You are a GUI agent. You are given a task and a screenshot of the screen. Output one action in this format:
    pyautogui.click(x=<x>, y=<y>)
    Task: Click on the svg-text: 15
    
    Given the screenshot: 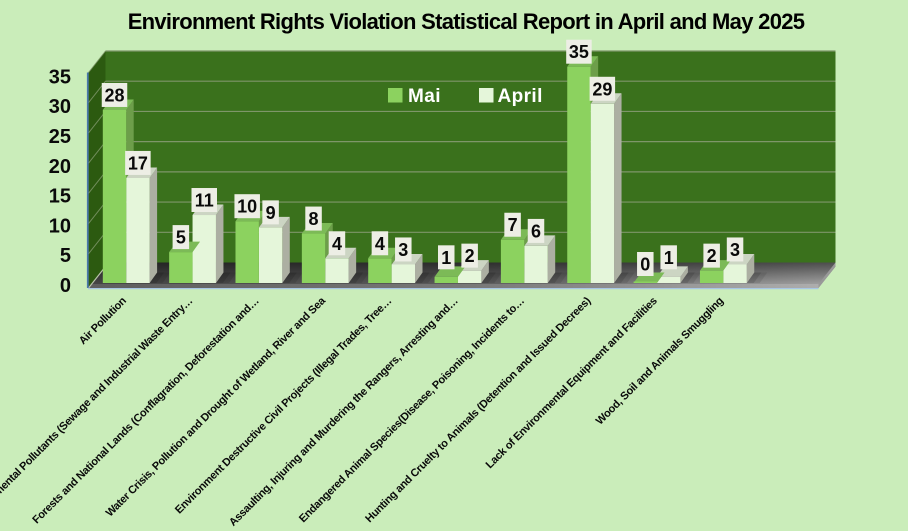 What is the action you would take?
    pyautogui.click(x=60, y=197)
    